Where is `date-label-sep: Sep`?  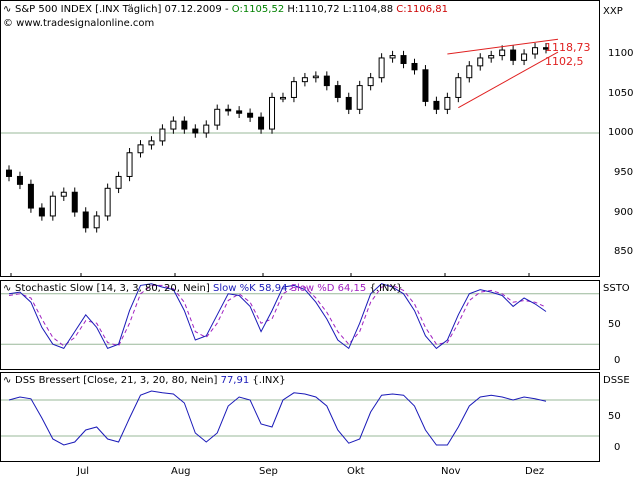 date-label-sep: Sep is located at coordinates (268, 471).